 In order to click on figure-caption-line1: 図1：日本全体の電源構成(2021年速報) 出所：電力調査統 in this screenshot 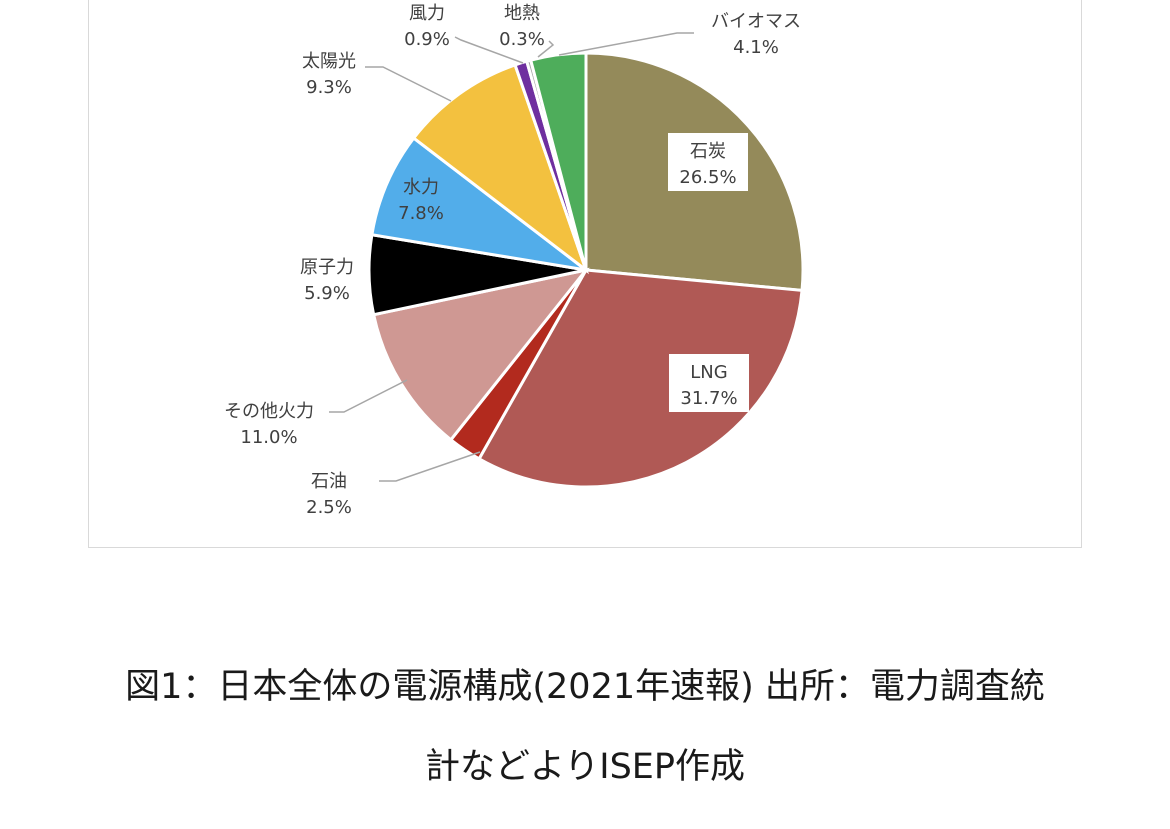, I will do `click(585, 687)`.